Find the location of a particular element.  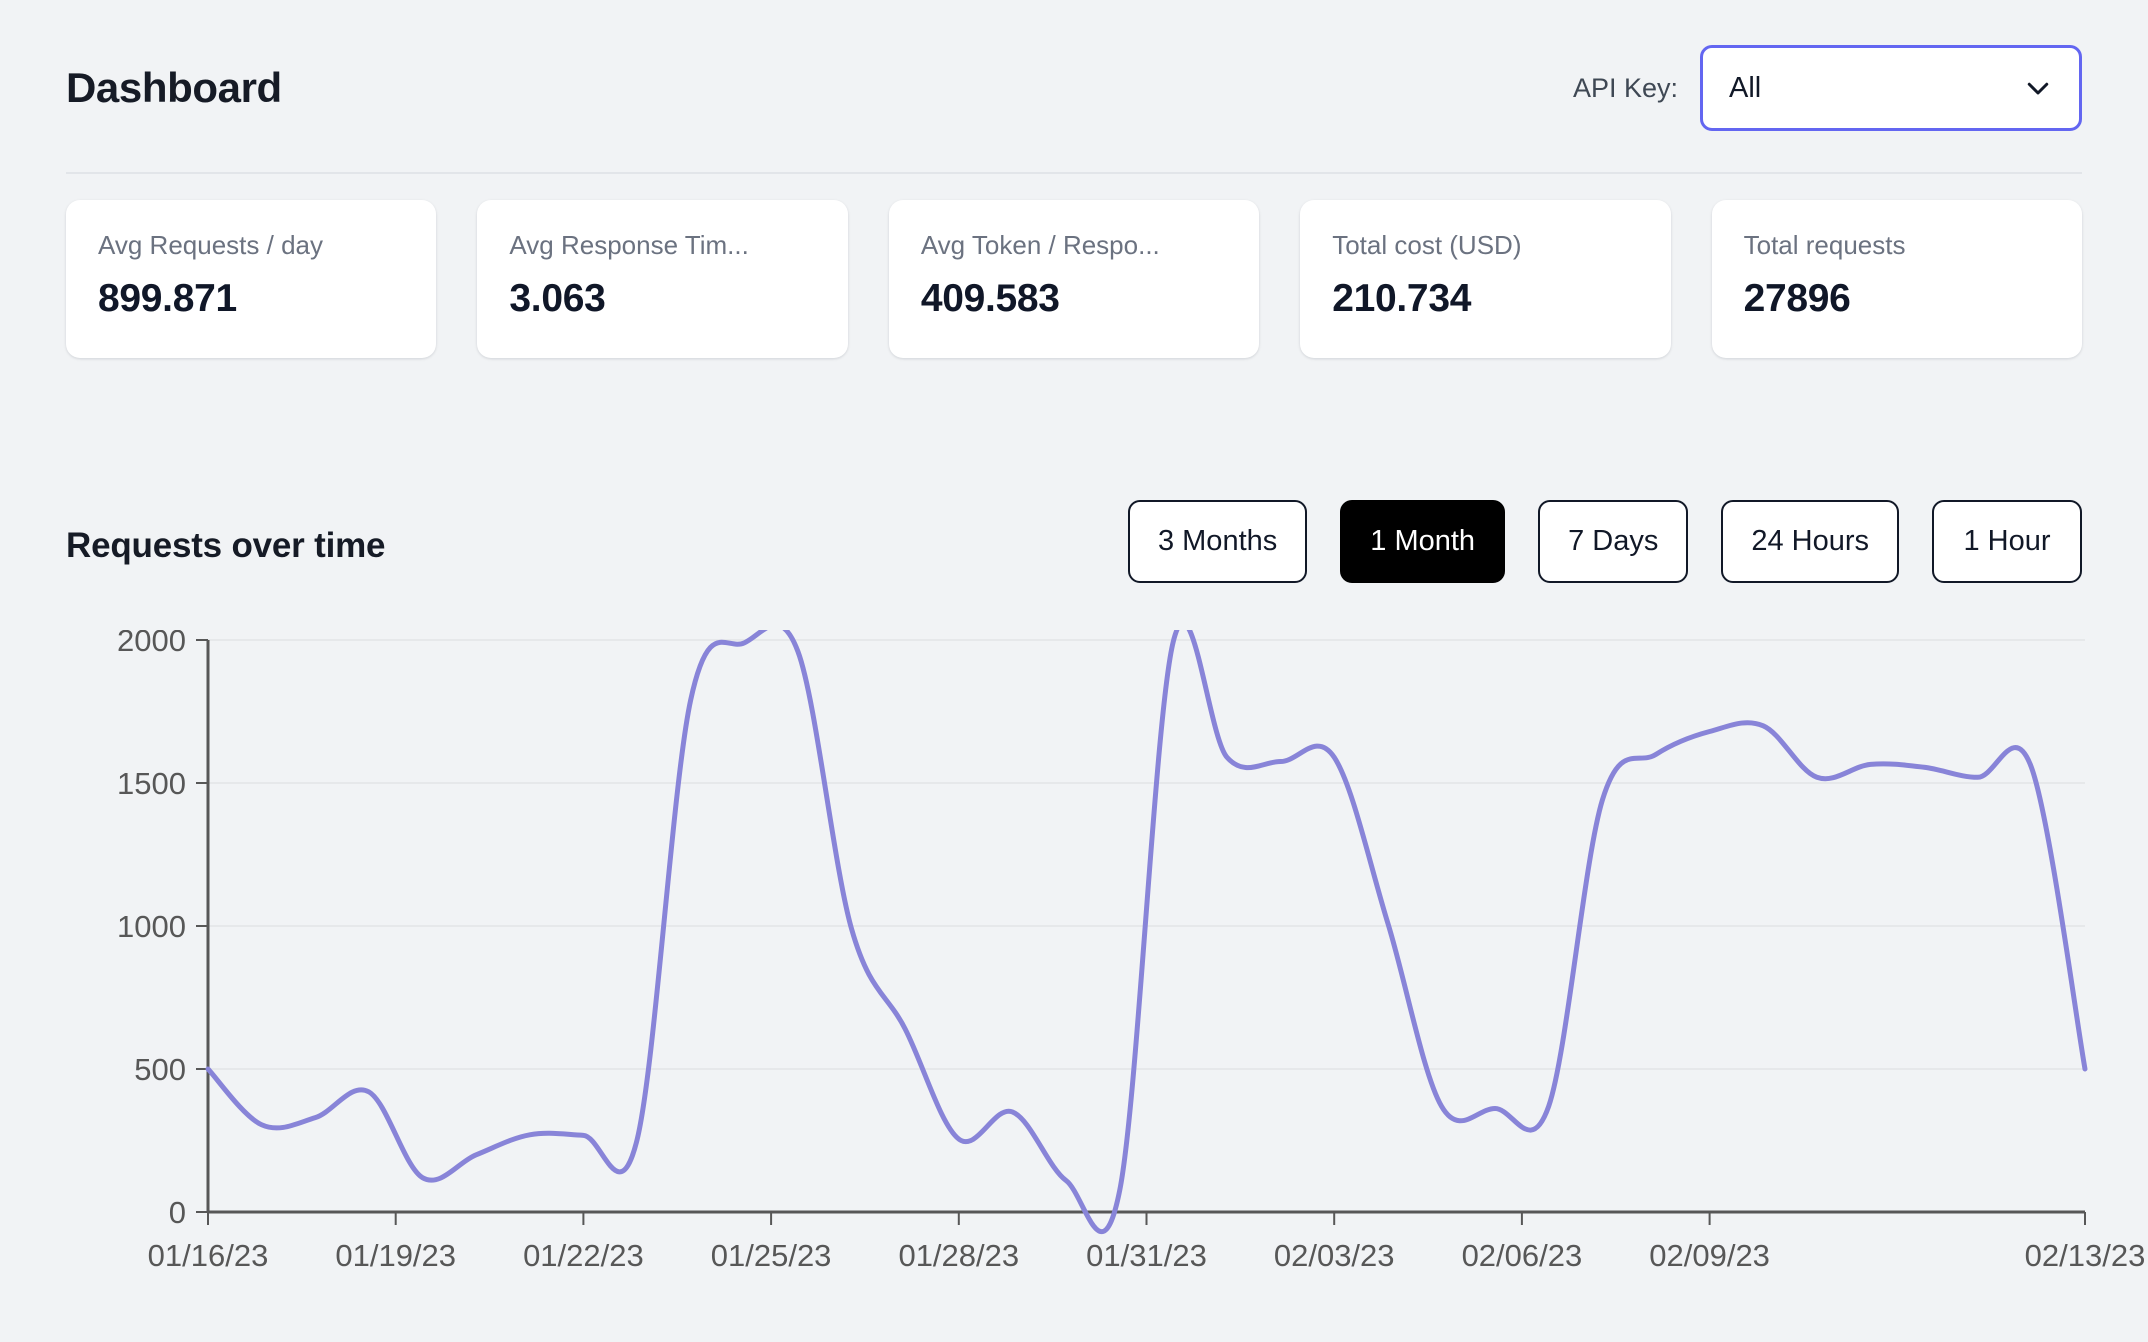

x-axis-tick-label: 01/22/23 is located at coordinates (583, 1255).